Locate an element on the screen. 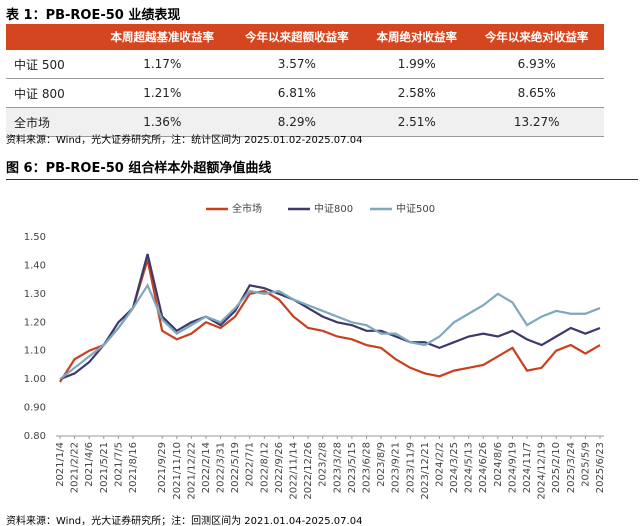 The width and height of the screenshot is (644, 526). x-tick-label: 2022/2/14 is located at coordinates (206, 467).